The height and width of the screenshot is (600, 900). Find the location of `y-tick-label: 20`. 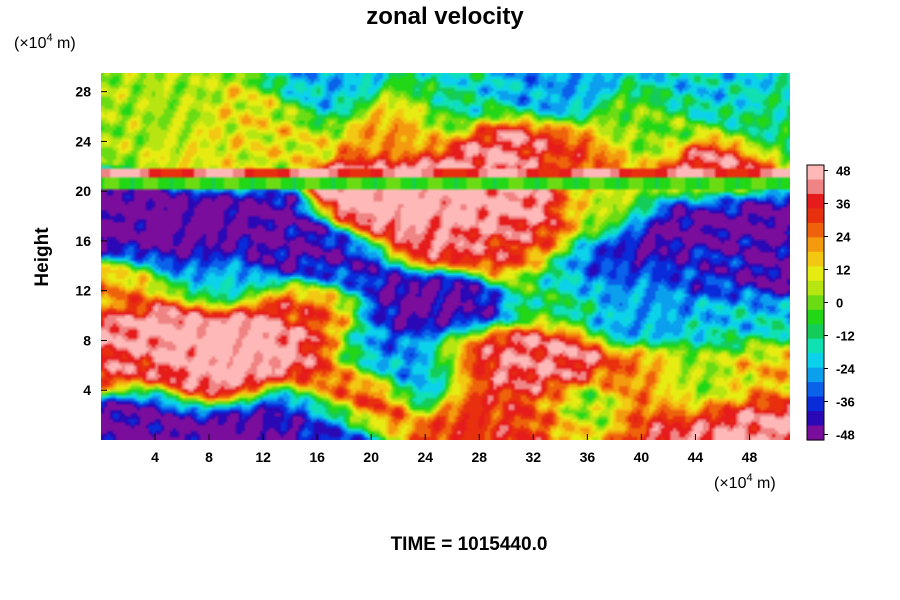

y-tick-label: 20 is located at coordinates (83, 191).